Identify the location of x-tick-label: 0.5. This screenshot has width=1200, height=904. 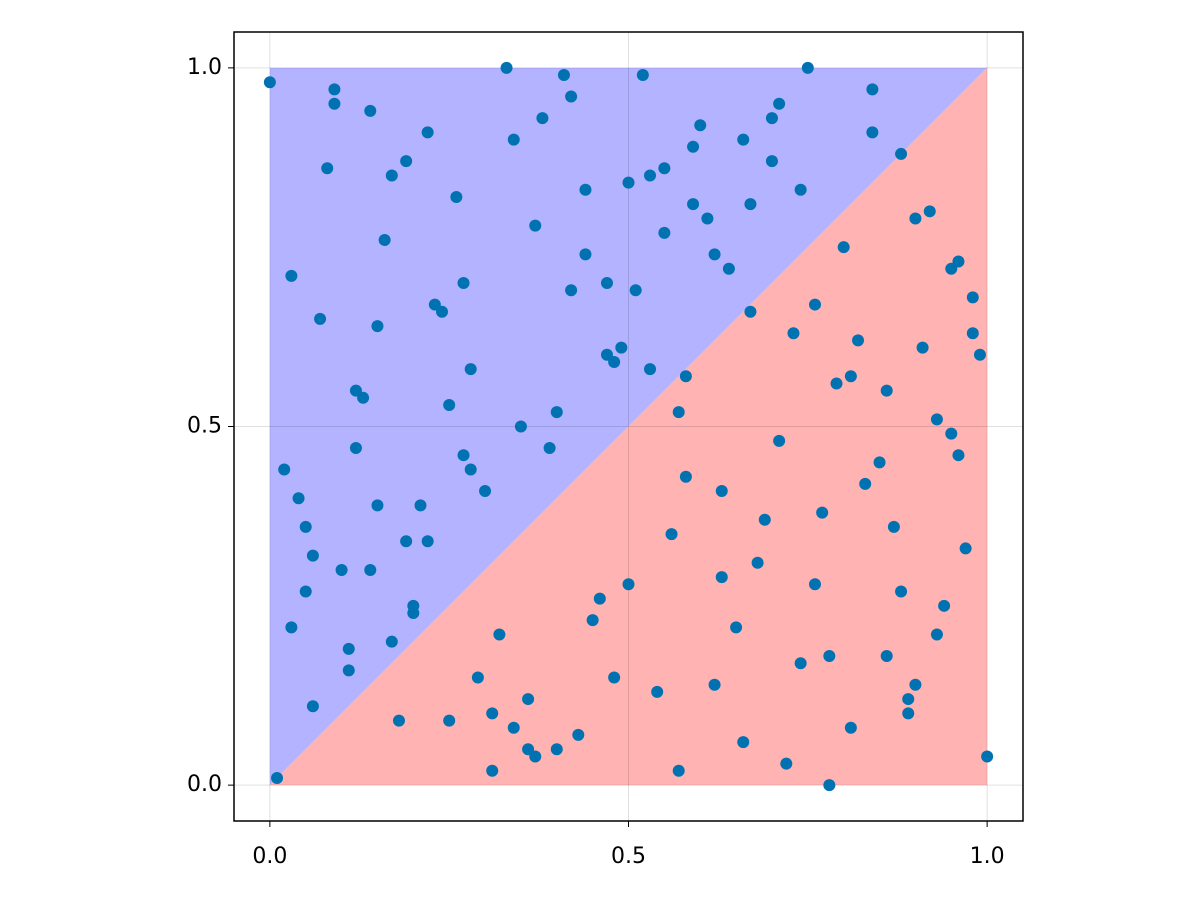
(628, 856).